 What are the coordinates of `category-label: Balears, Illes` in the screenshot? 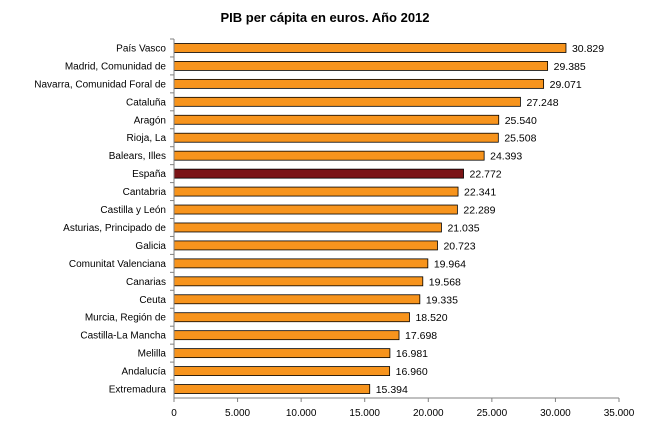 It's located at (137, 156).